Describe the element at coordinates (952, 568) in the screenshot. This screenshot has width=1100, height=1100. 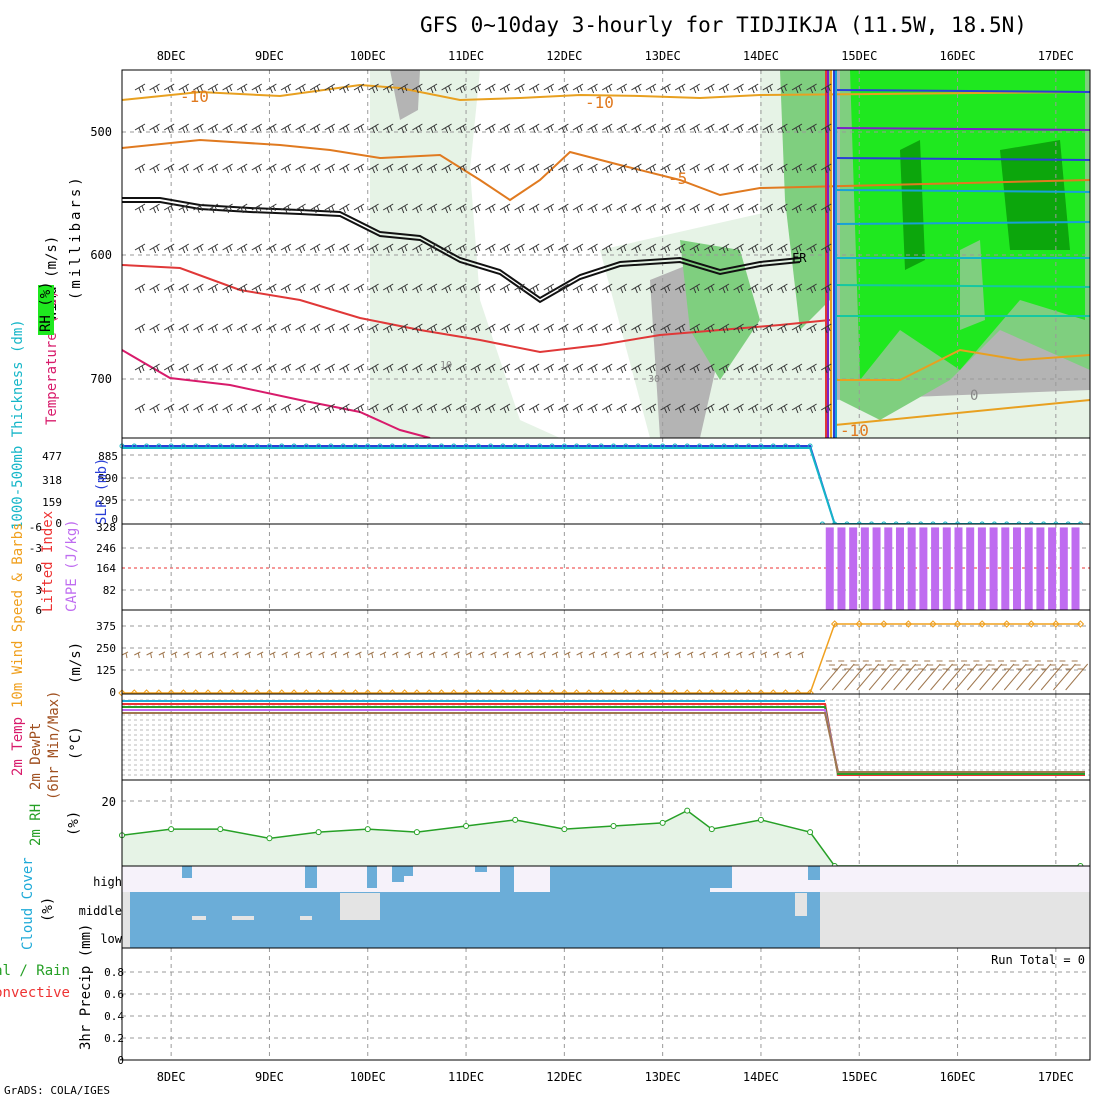
I see `cape-bars` at that location.